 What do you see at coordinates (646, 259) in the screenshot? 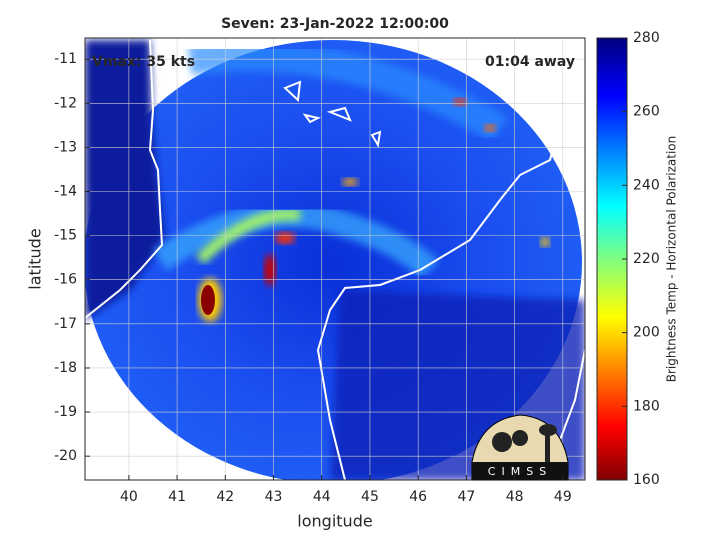
I see `colorbar-tick-label: 220` at bounding box center [646, 259].